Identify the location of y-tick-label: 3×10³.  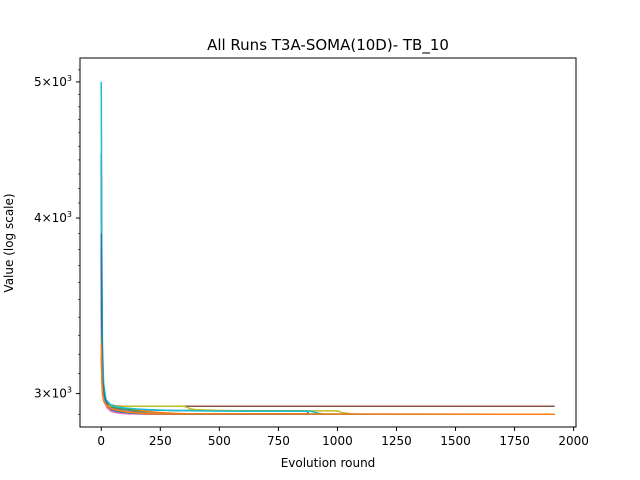
(53, 393).